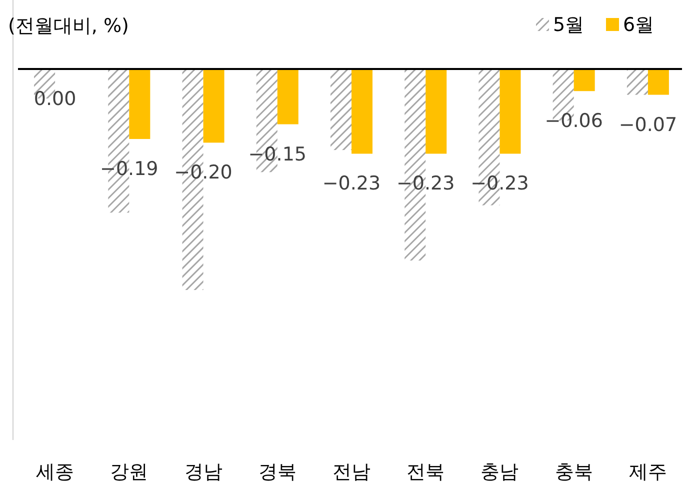 The width and height of the screenshot is (690, 502). I want to click on x-tick-label: 전남, so click(351, 472).